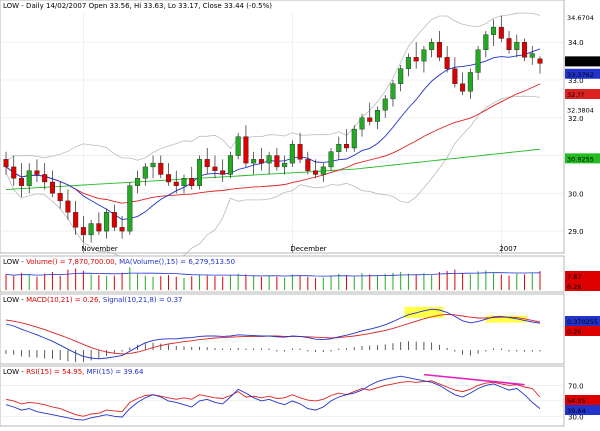  What do you see at coordinates (474, 379) in the screenshot?
I see `rsi-trendline` at bounding box center [474, 379].